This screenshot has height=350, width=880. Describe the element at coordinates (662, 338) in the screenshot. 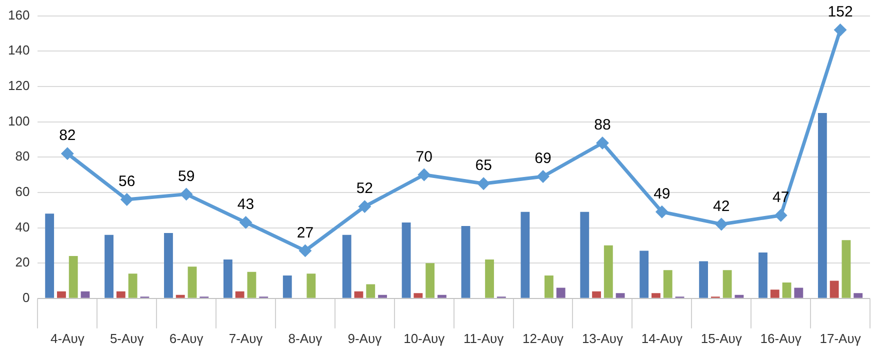

I see `x-tick-label: 14-Αυγ` at that location.